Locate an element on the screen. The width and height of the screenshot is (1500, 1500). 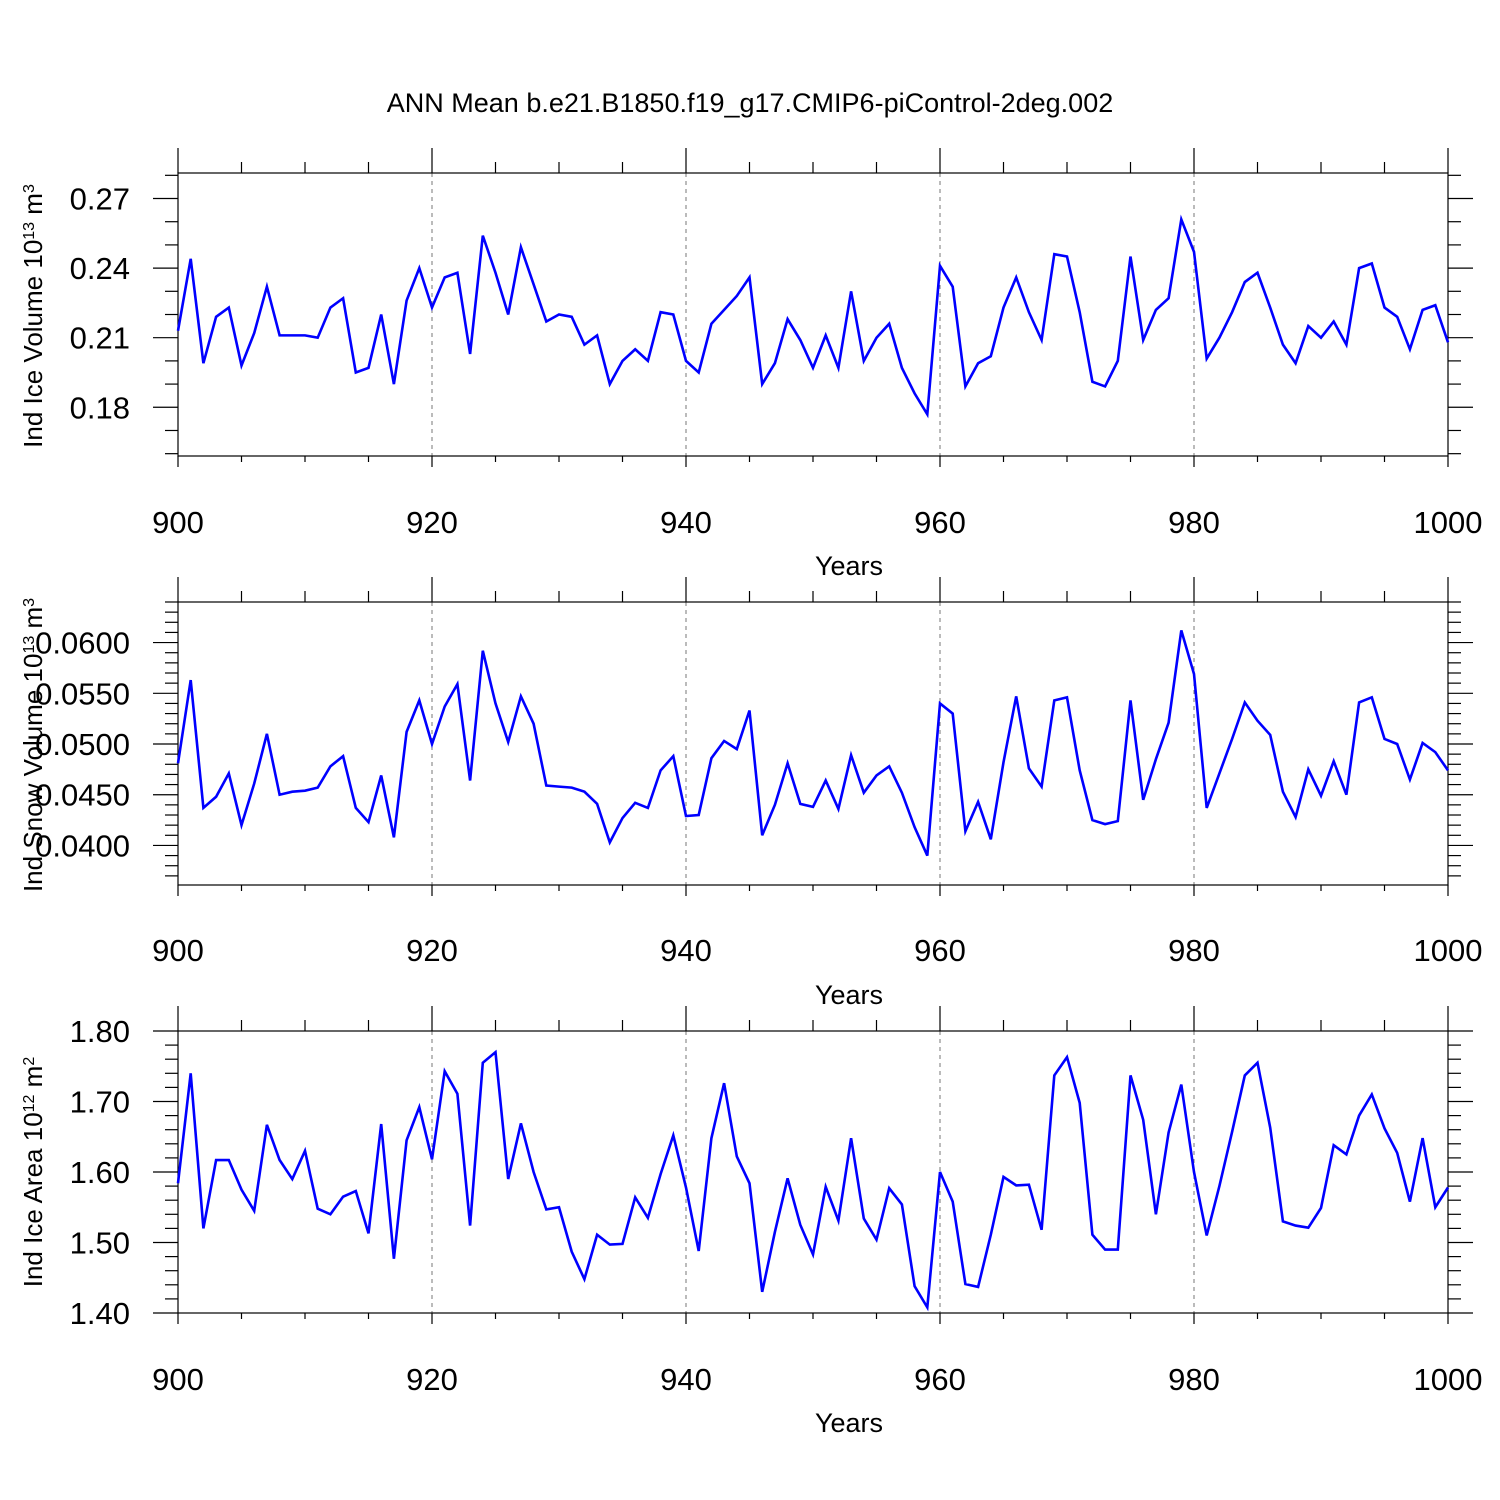
series-line-snow-volume is located at coordinates (813, 743).